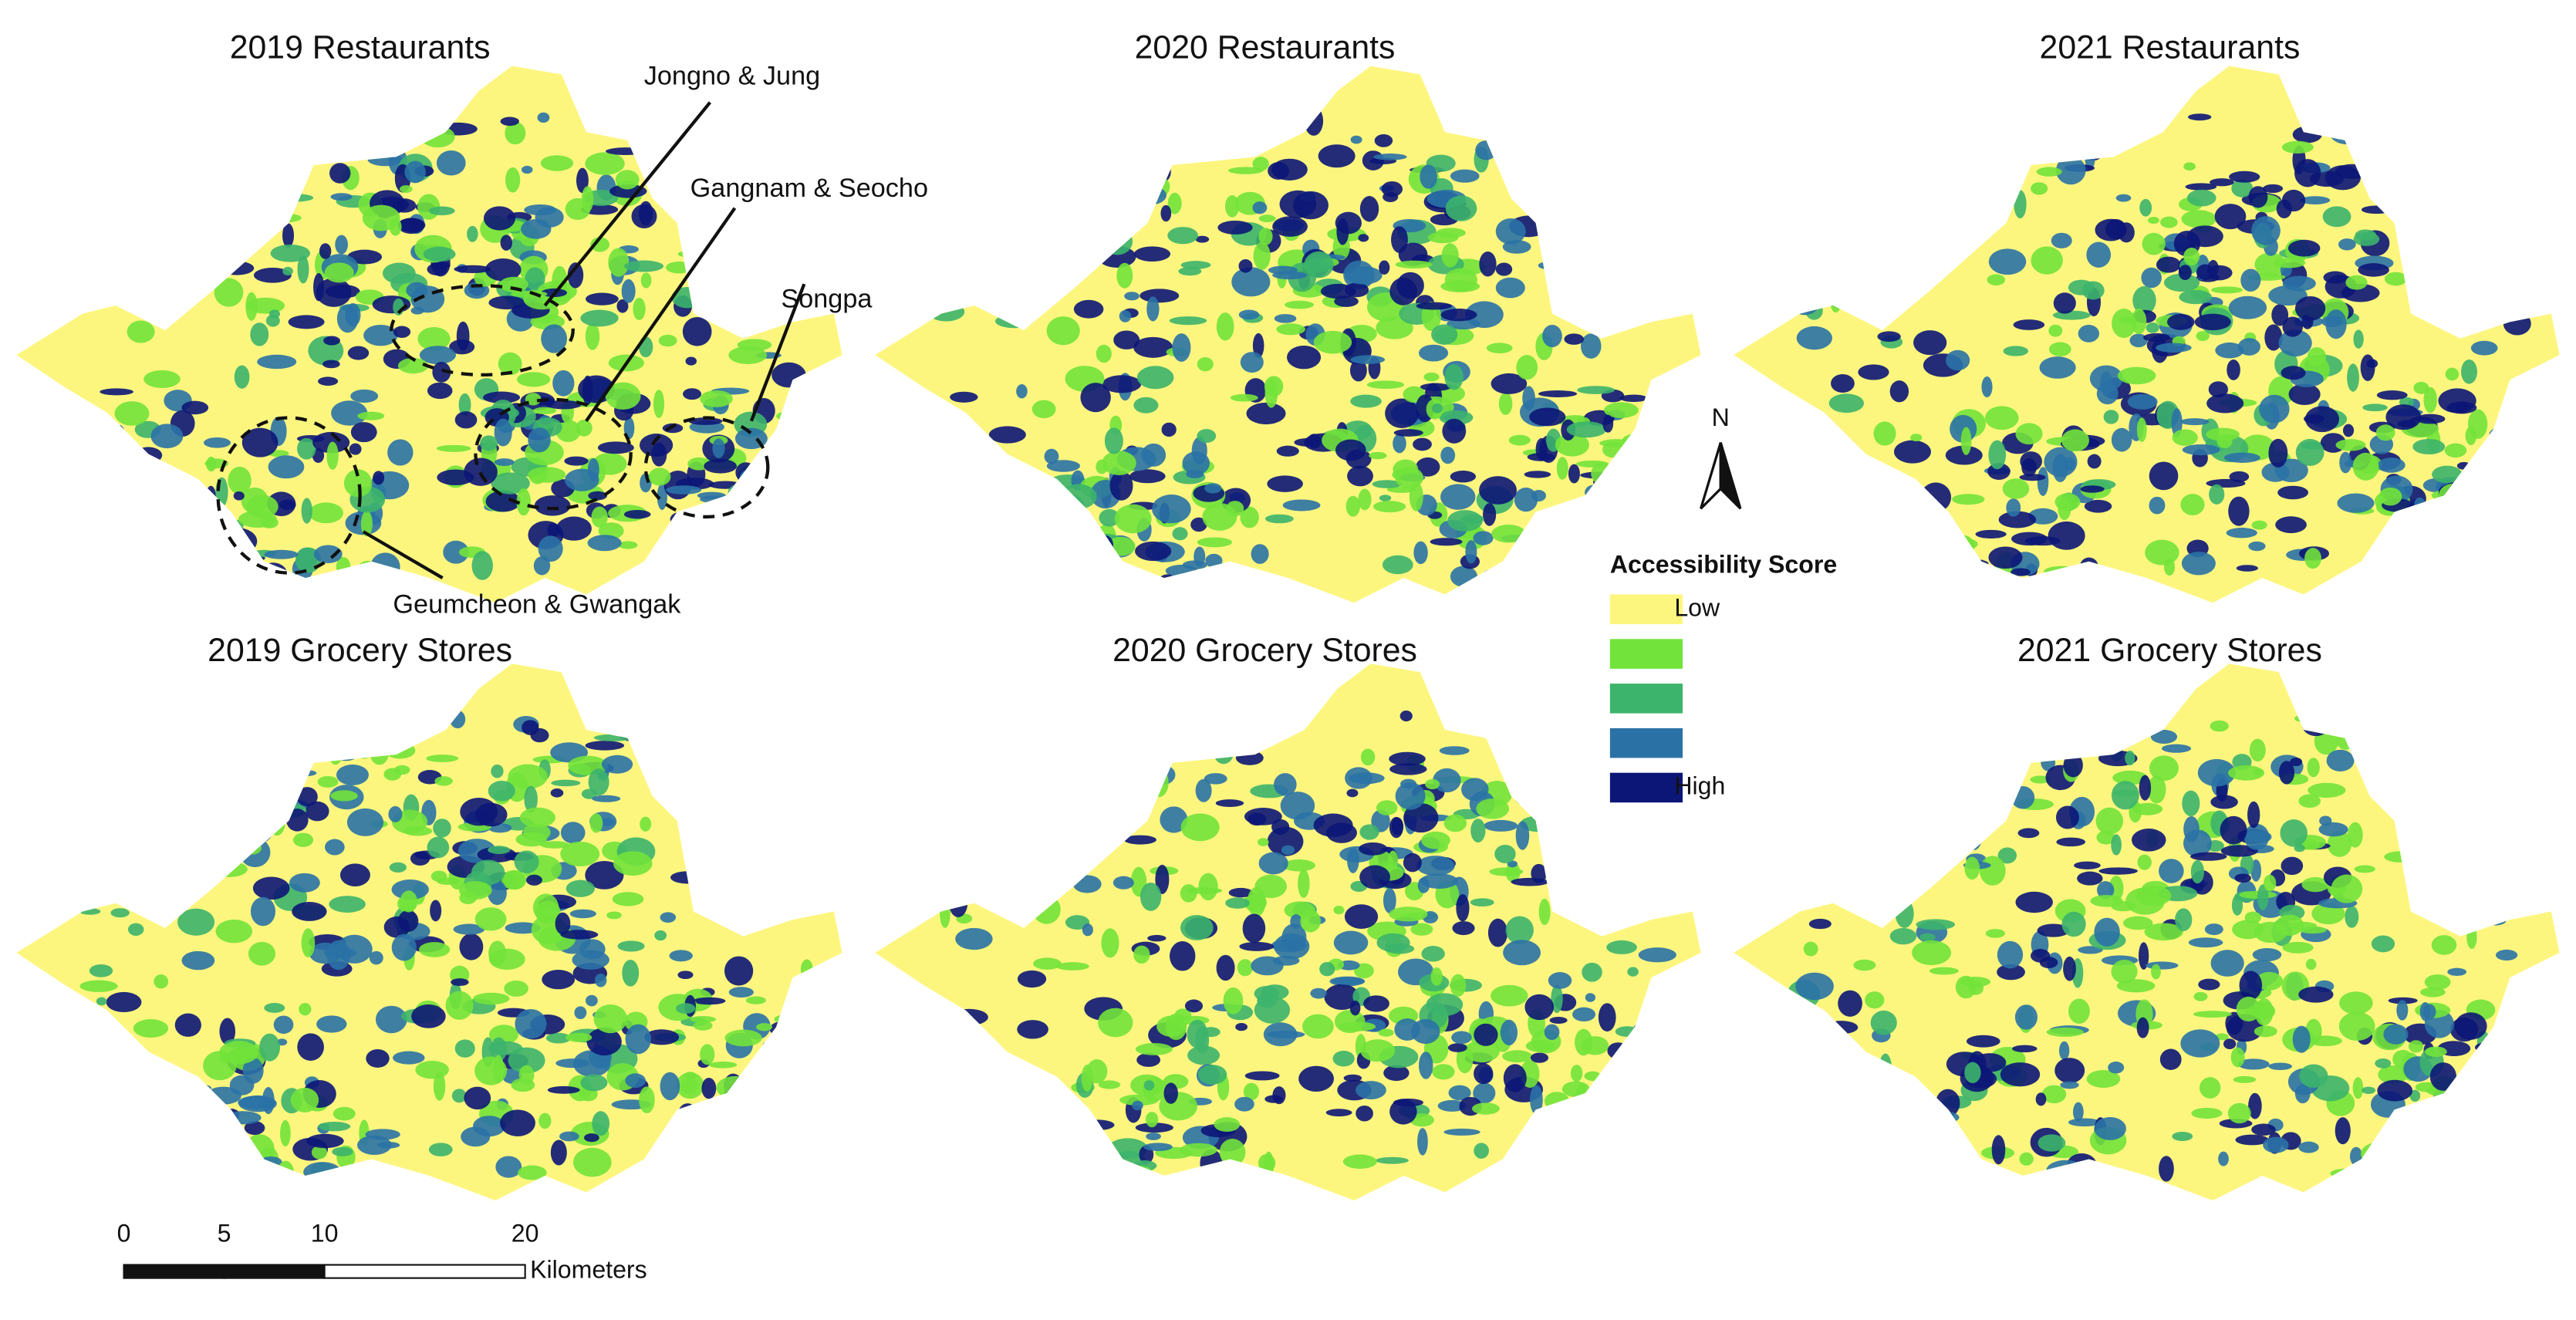  Describe the element at coordinates (1711, 476) in the screenshot. I see `north-arrow-left` at that location.